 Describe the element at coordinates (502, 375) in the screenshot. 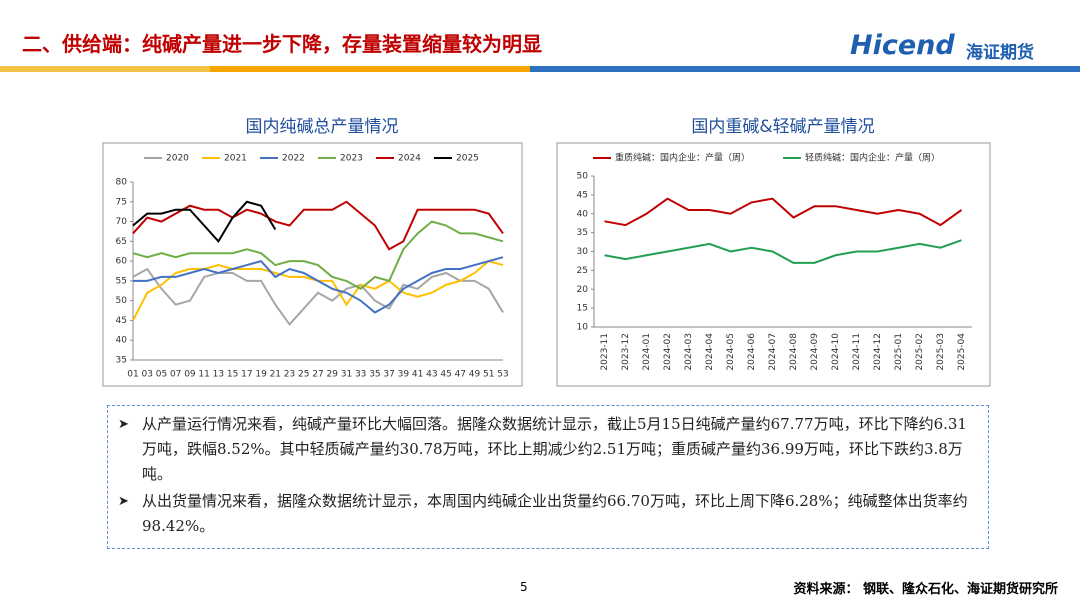

I see `x-tick-label: 53` at that location.